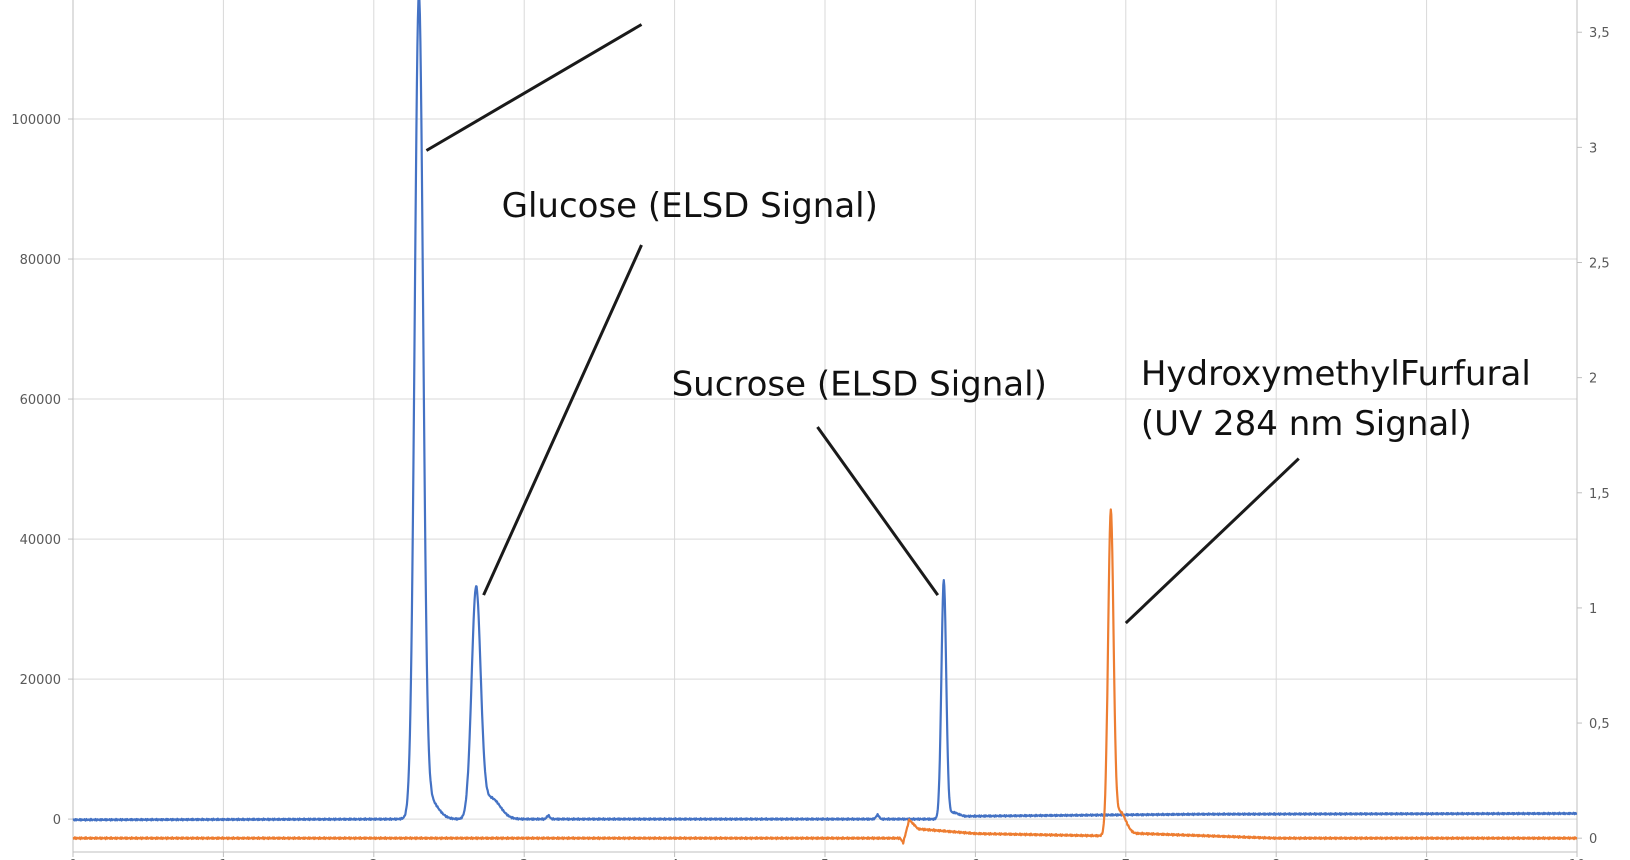 Image resolution: width=1630 pixels, height=860 pixels. What do you see at coordinates (1126, 859) in the screenshot?
I see `x-tick-label: 7` at bounding box center [1126, 859].